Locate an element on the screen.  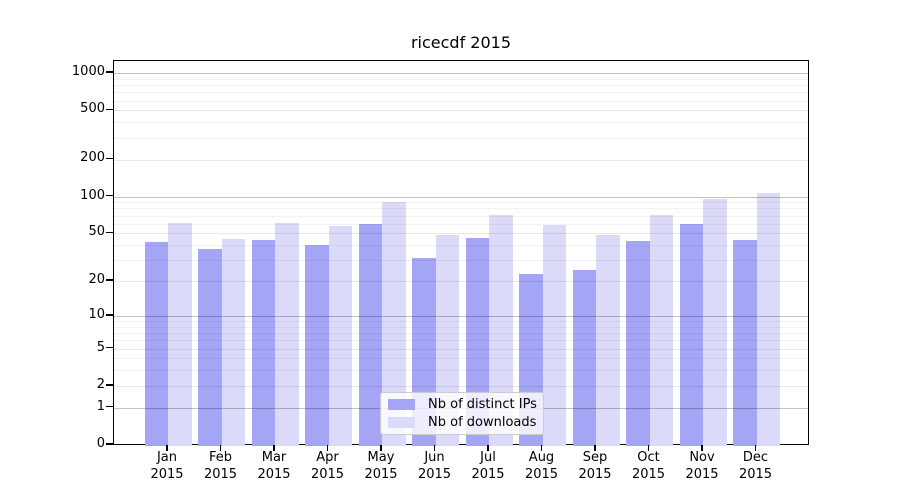
y-tick-label-50: 50 is located at coordinates (96, 232).